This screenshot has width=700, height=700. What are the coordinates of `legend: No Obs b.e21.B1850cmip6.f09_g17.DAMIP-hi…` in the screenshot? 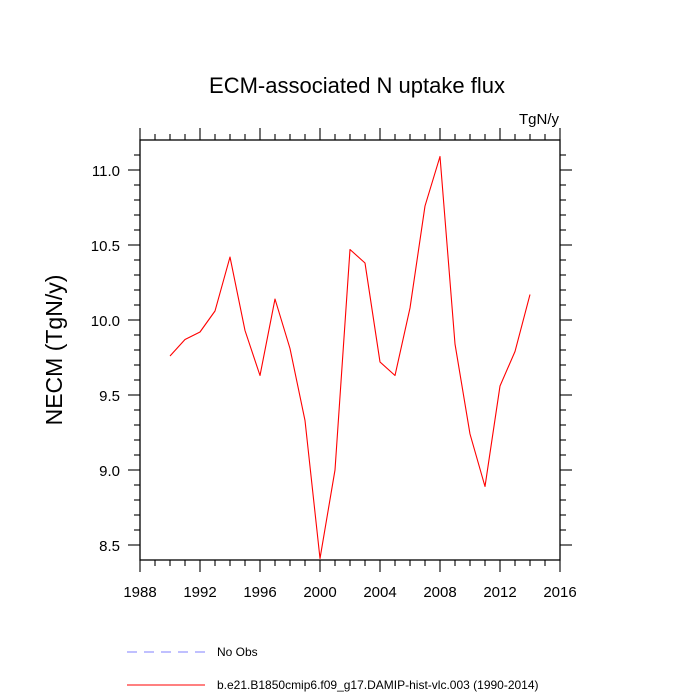 It's located at (333, 668).